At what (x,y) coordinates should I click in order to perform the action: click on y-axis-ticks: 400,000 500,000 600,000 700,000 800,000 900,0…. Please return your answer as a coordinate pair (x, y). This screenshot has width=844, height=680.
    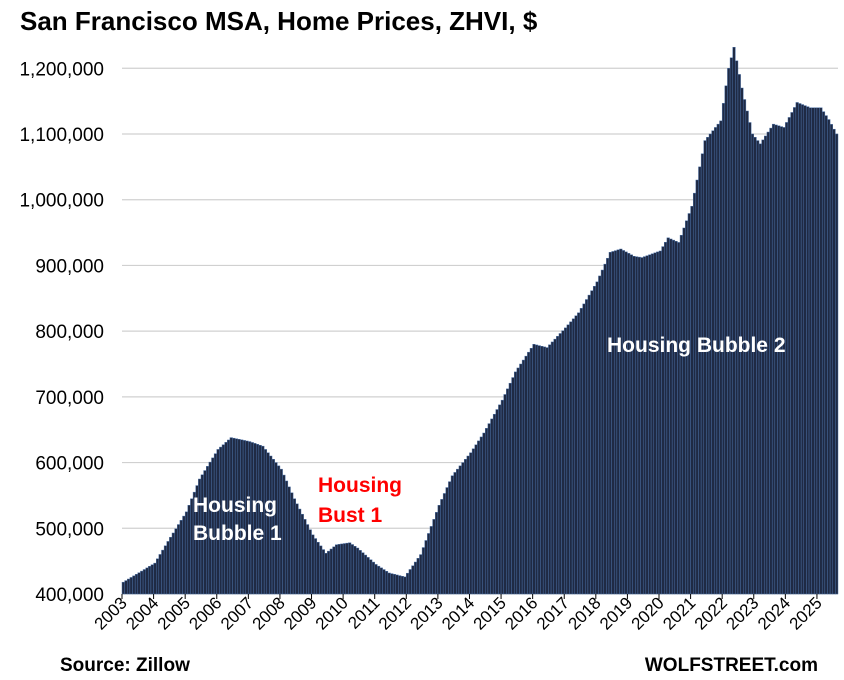
    Looking at the image, I should click on (61, 332).